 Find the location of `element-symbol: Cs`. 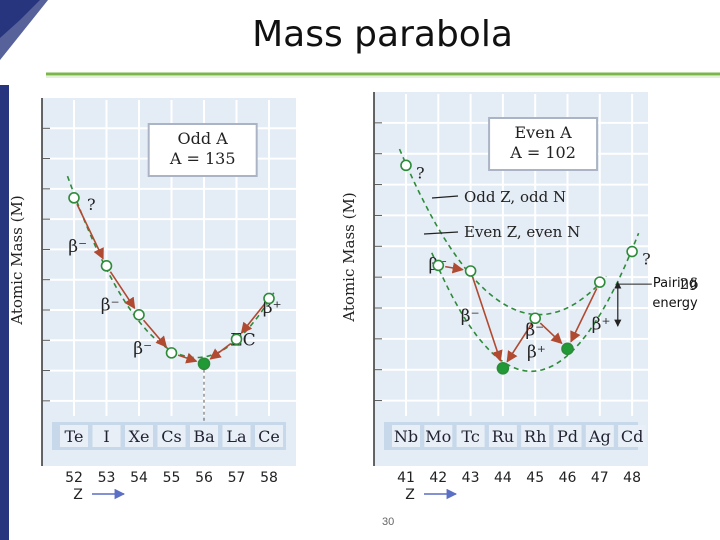

element-symbol: Cs is located at coordinates (171, 436).